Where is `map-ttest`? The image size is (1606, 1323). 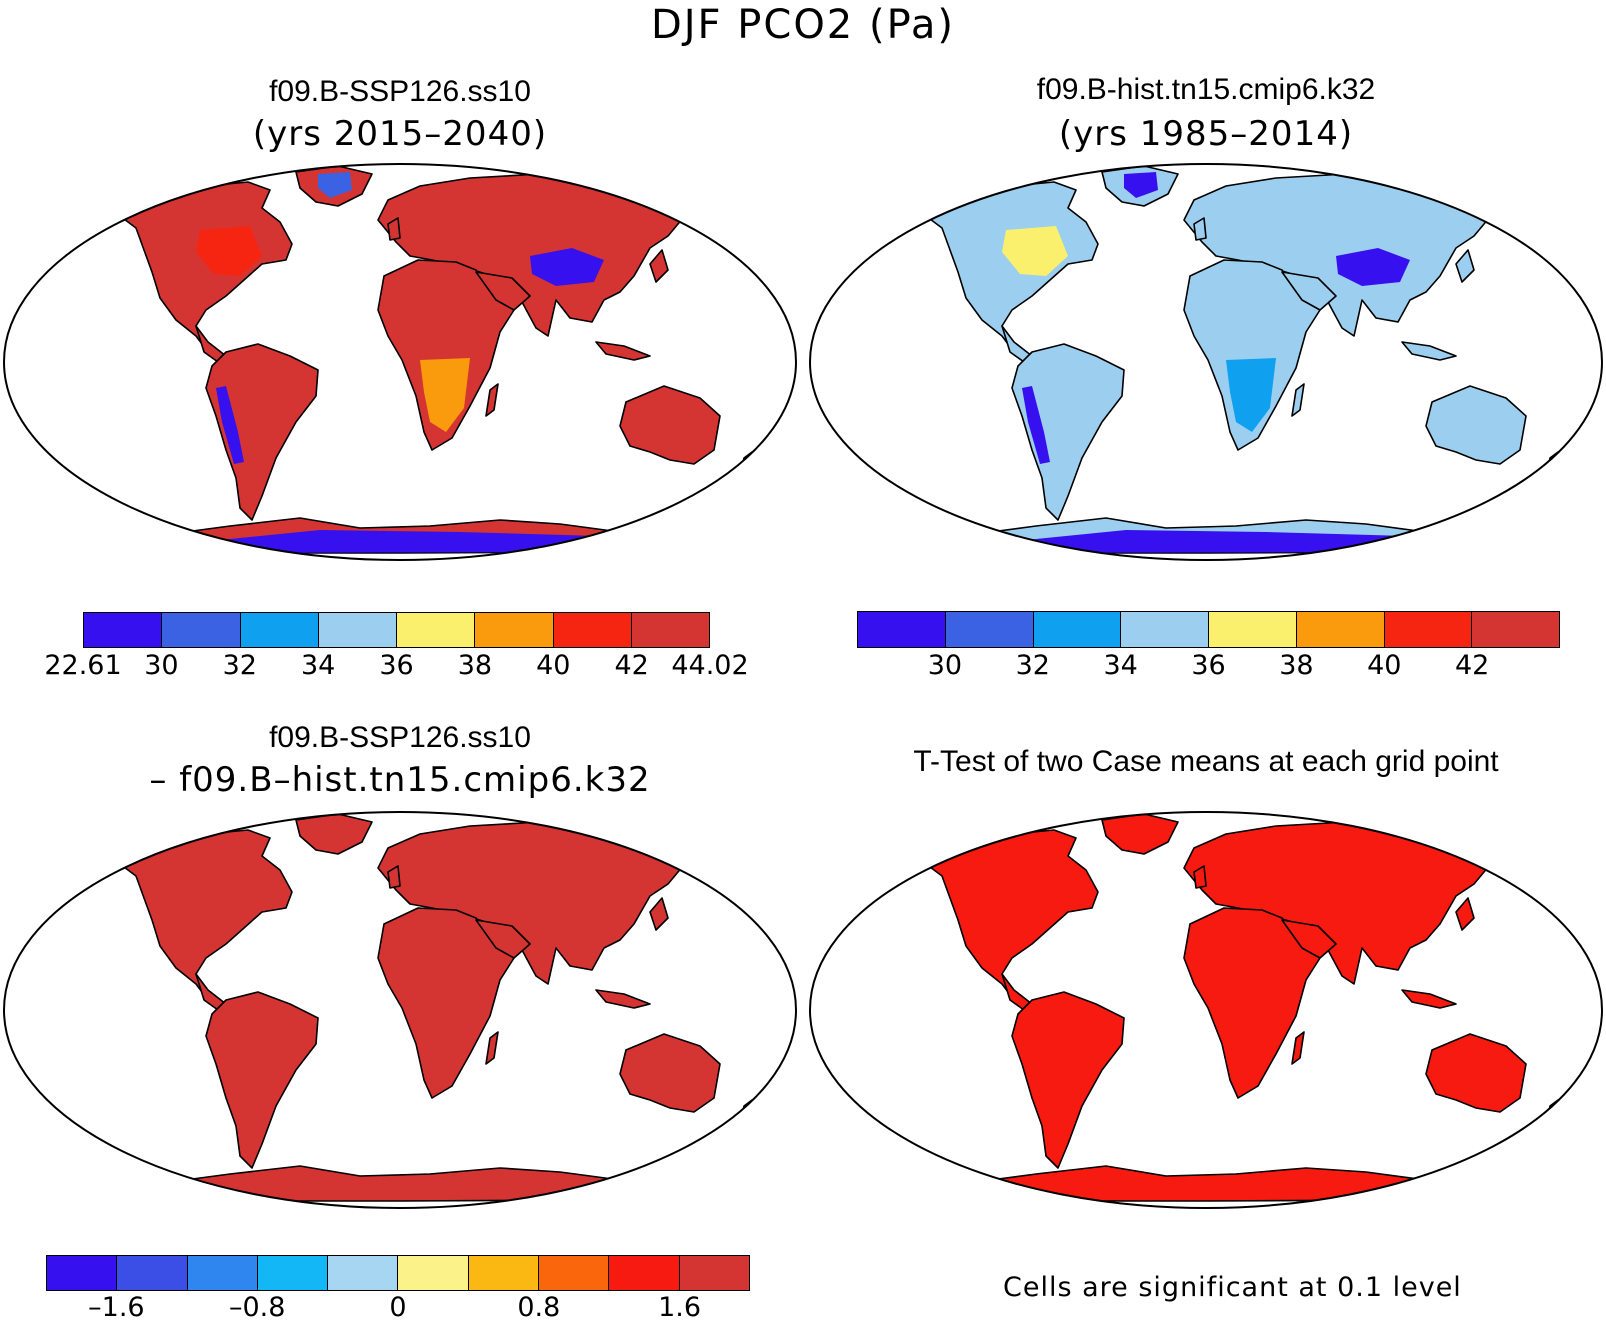
map-ttest is located at coordinates (1206, 1010).